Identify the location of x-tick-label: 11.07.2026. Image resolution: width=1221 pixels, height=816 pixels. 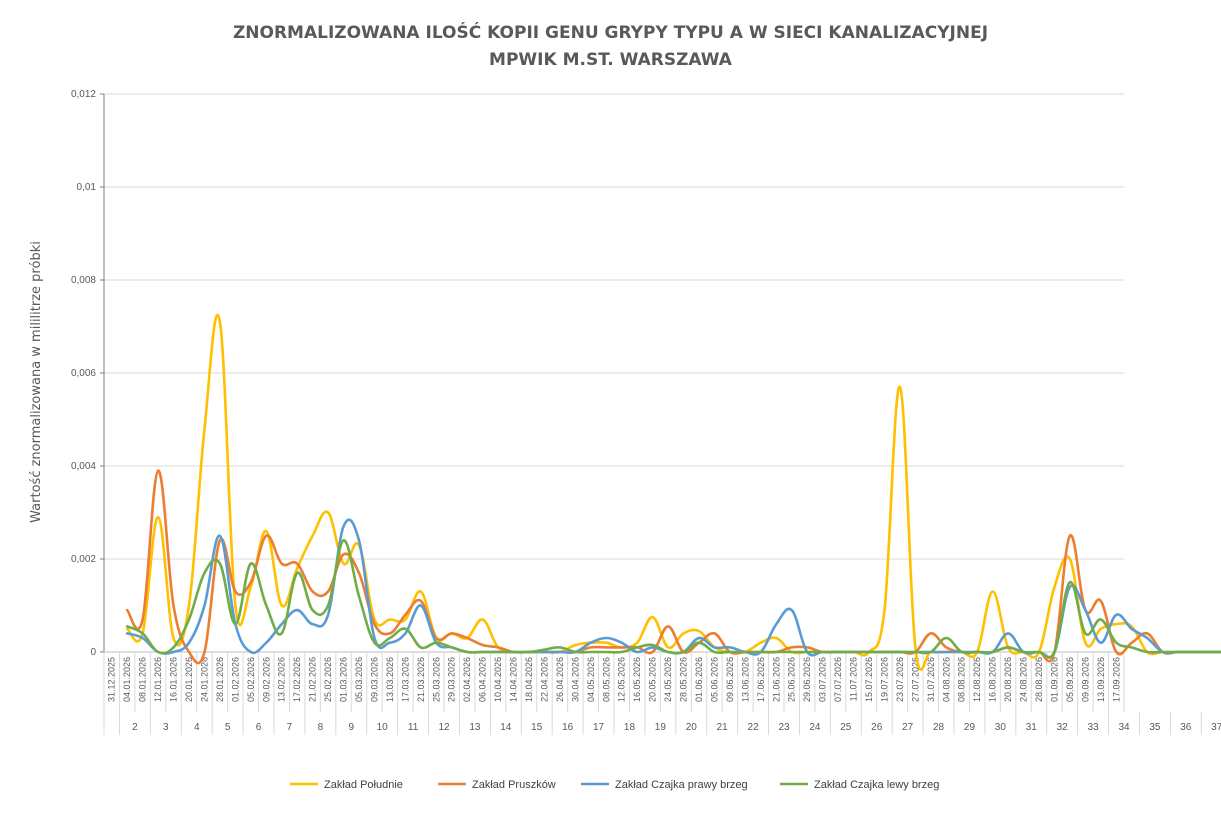
(854, 679).